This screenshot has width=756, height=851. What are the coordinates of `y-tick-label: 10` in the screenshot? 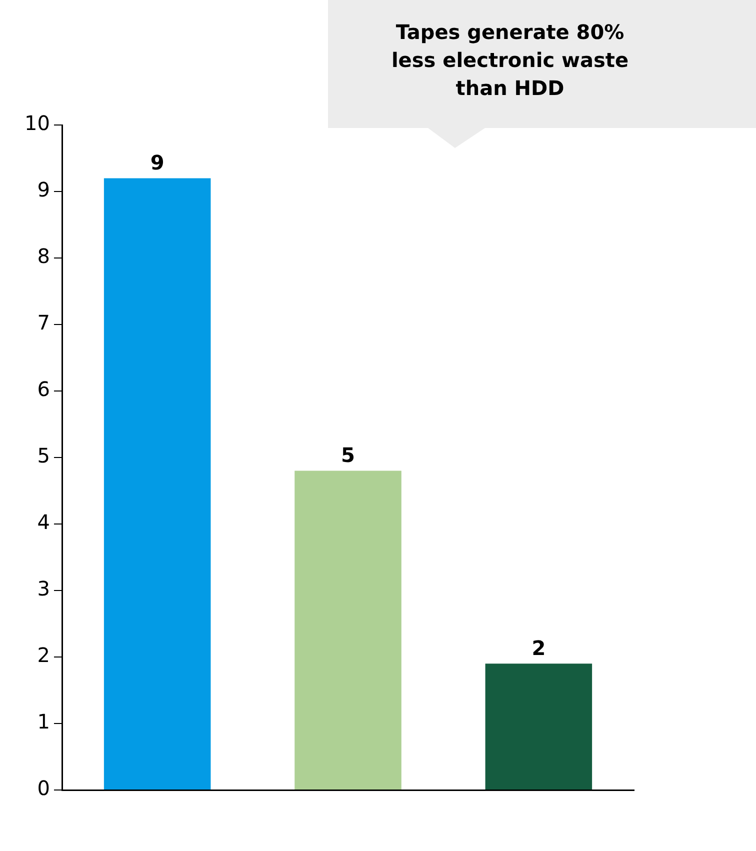 It's located at (37, 123).